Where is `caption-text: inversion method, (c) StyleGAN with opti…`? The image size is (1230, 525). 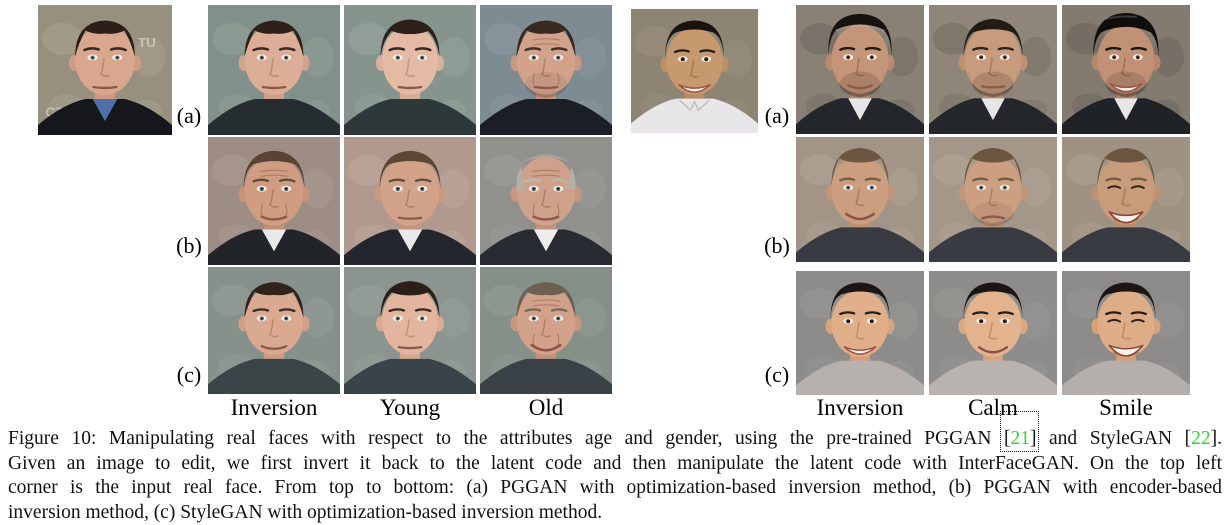 caption-text: inversion method, (c) StyleGAN with opti… is located at coordinates (305, 512).